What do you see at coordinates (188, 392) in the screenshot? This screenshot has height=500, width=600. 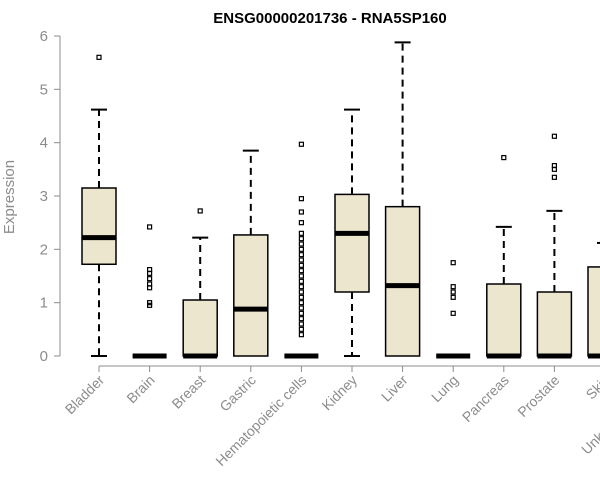 I see `x-tick-label: Breast` at bounding box center [188, 392].